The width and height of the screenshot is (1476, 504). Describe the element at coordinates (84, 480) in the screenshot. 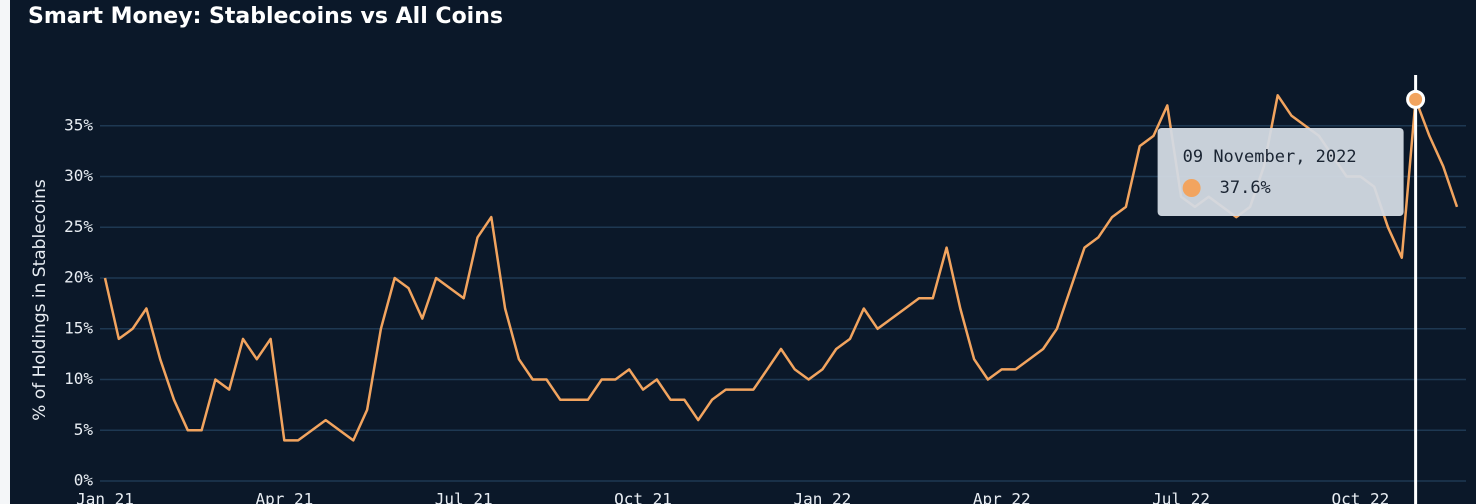

I see `y-tick-label: 0%` at that location.